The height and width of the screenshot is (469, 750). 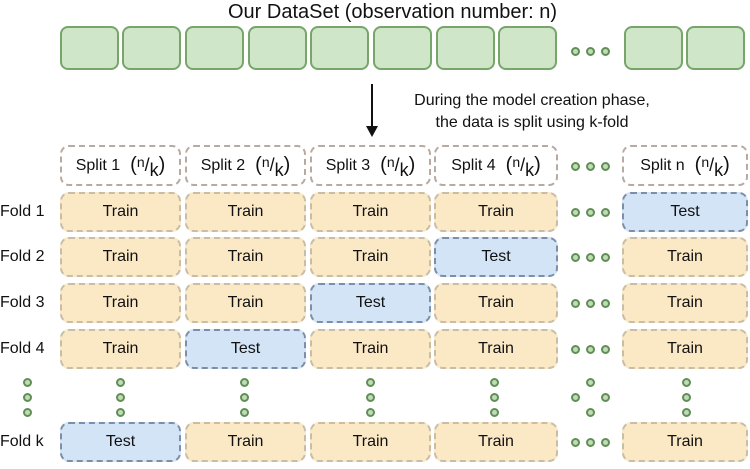 What do you see at coordinates (22, 211) in the screenshot?
I see `fold-label: Fold 1` at bounding box center [22, 211].